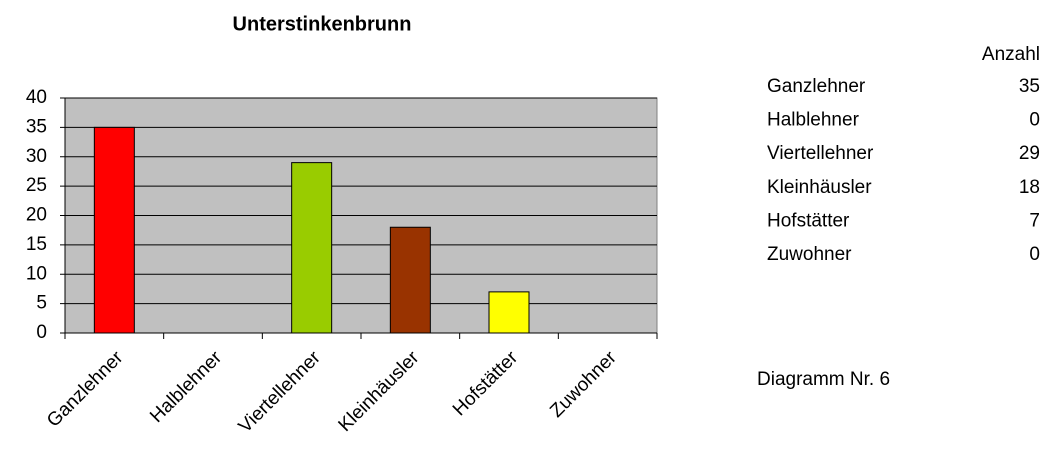 The height and width of the screenshot is (462, 1048). Describe the element at coordinates (1029, 153) in the screenshot. I see `table-value: 29` at that location.